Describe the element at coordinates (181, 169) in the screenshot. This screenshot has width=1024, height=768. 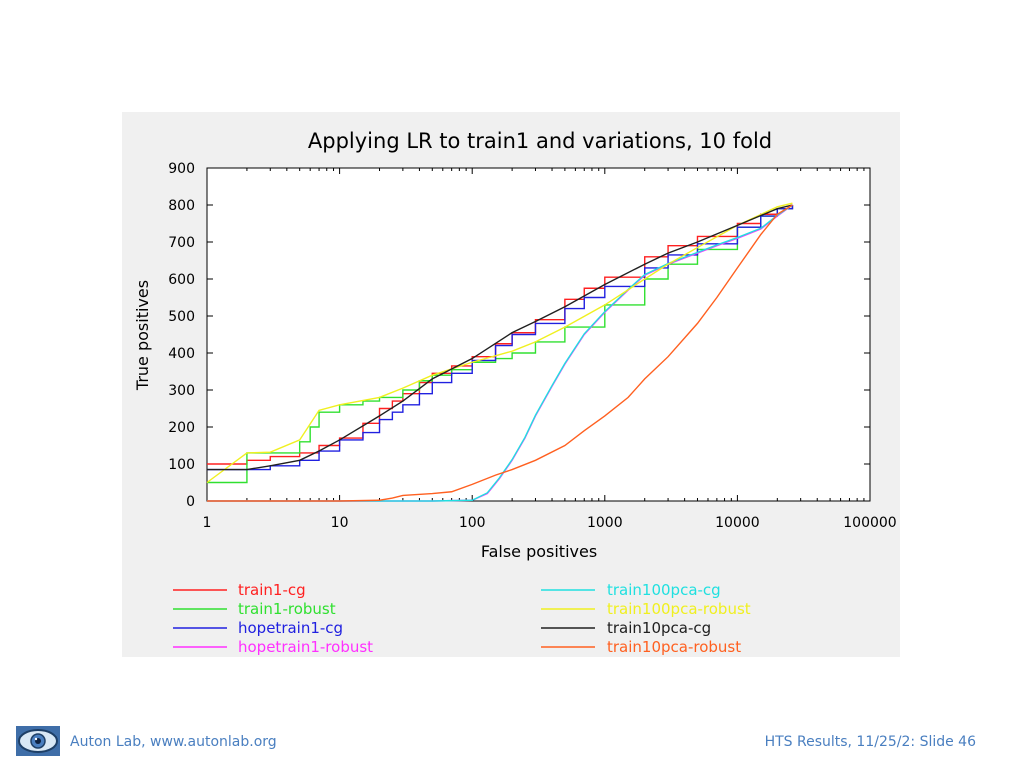
I see `y-tick-label: 900` at that location.